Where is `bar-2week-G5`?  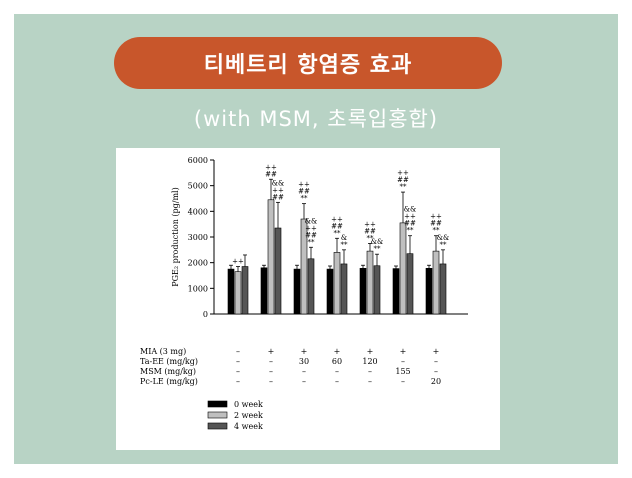
bar-2week-G5 is located at coordinates (370, 282).